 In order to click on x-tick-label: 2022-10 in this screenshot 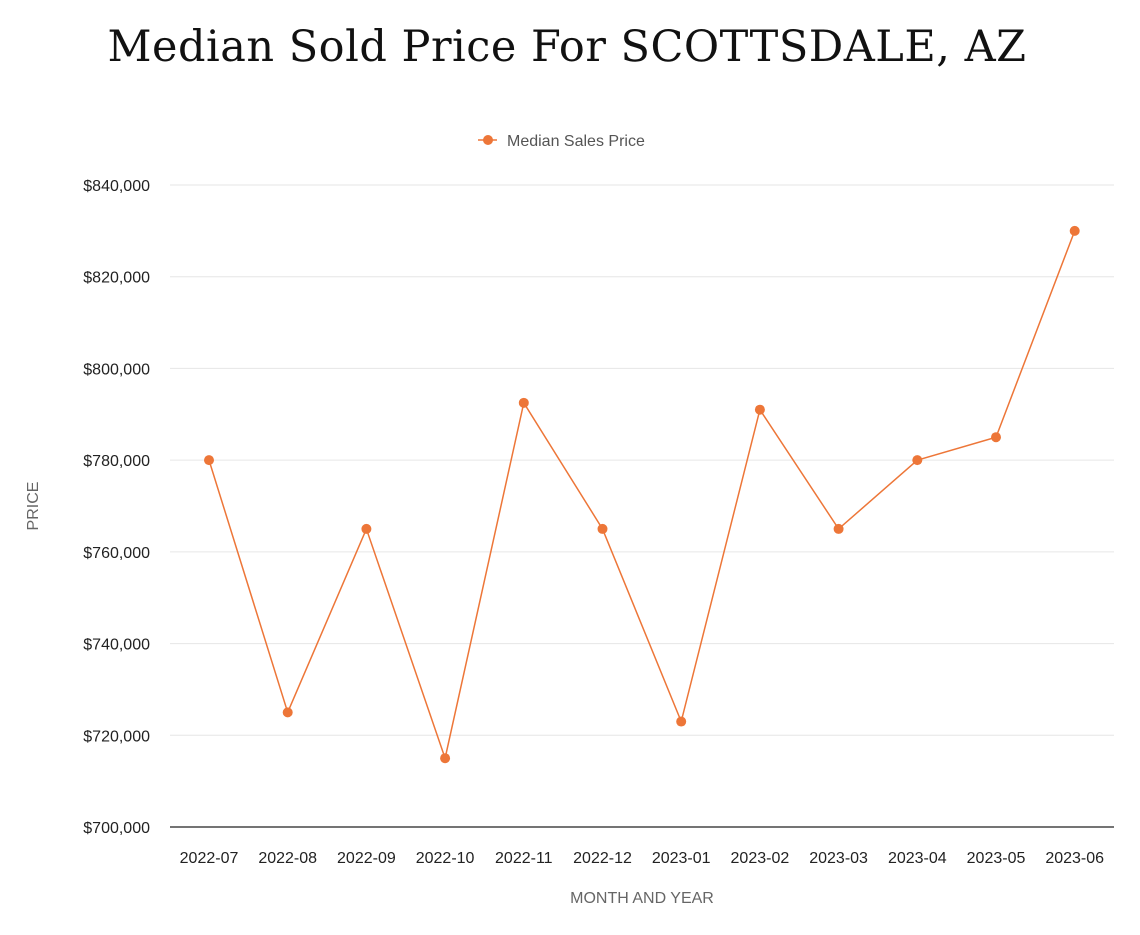, I will do `click(445, 858)`.